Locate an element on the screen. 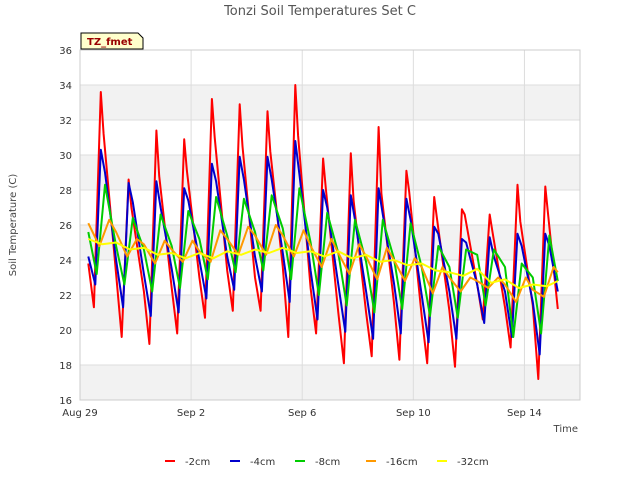 The width and height of the screenshot is (640, 484). y-tick-label: 36 is located at coordinates (65, 51).